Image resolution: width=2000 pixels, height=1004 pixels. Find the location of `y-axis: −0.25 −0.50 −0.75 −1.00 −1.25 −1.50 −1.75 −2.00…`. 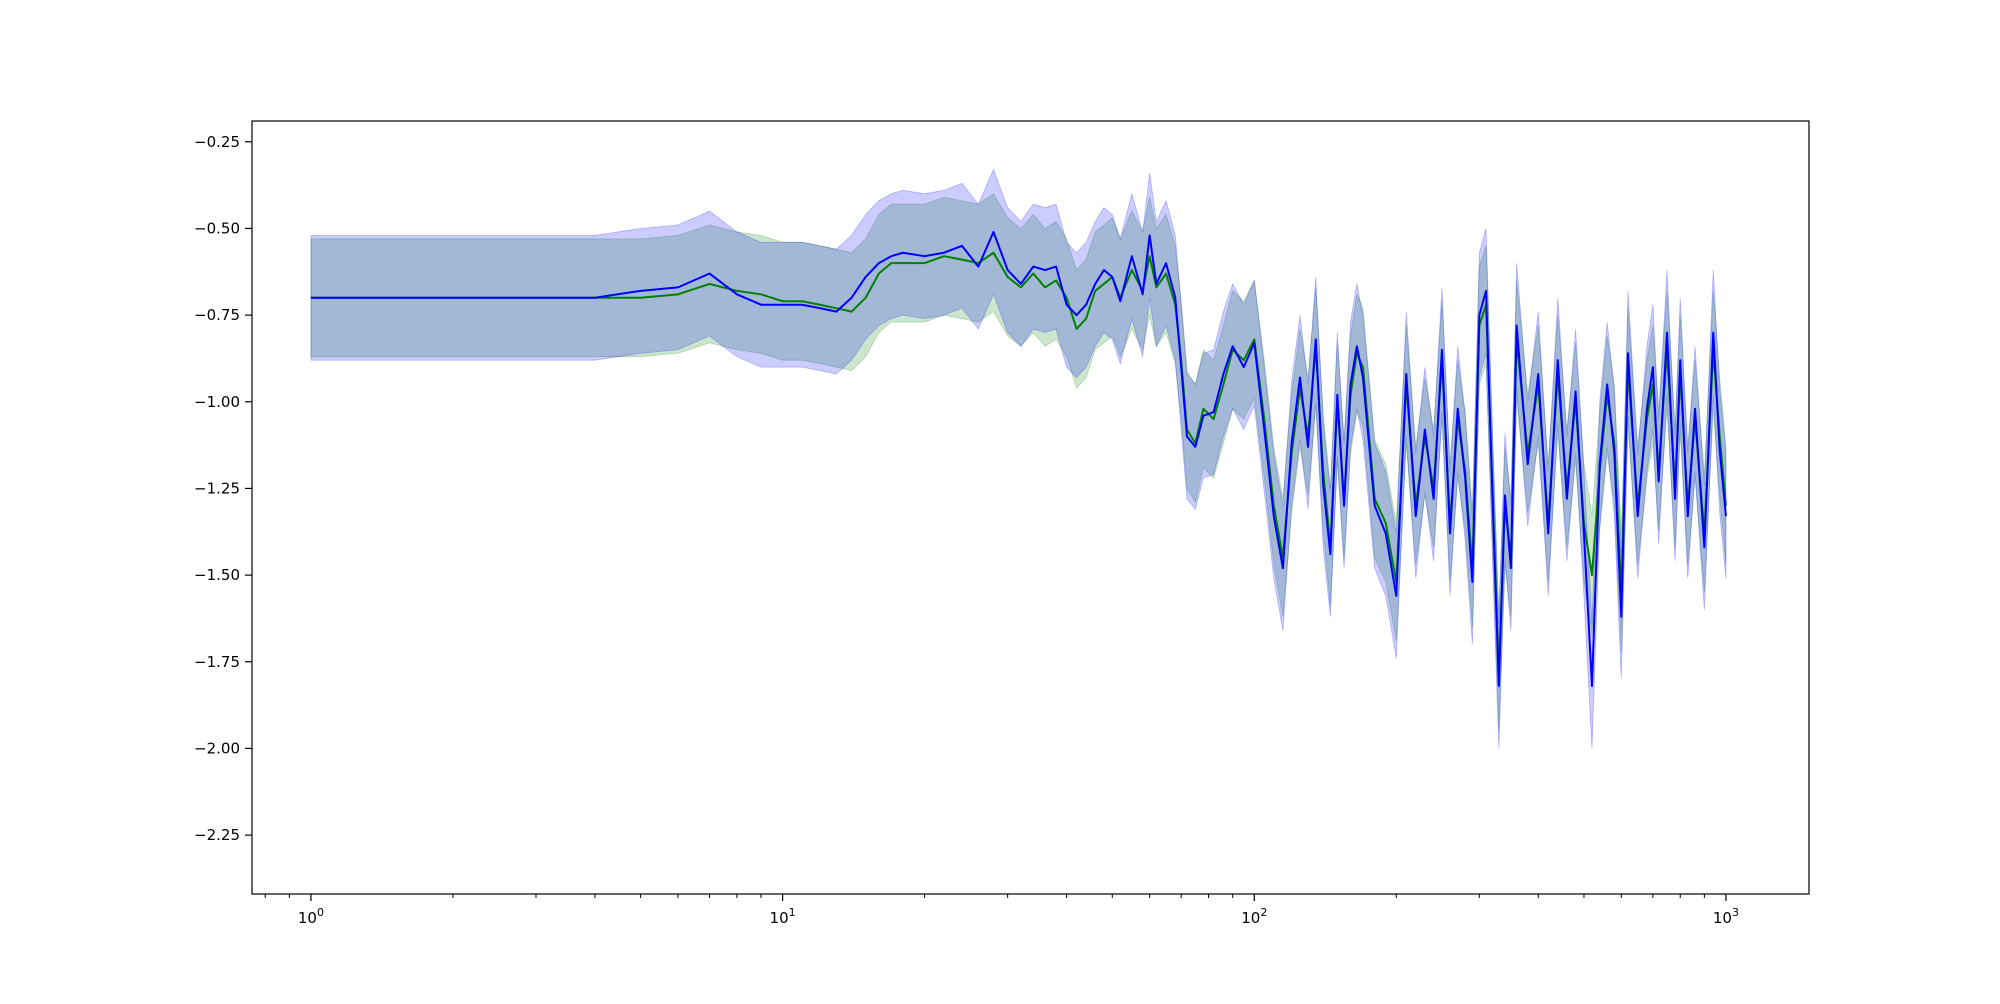

y-axis: −0.25 −0.50 −0.75 −1.00 −1.25 −1.50 −1.75 −2.00… is located at coordinates (223, 488).